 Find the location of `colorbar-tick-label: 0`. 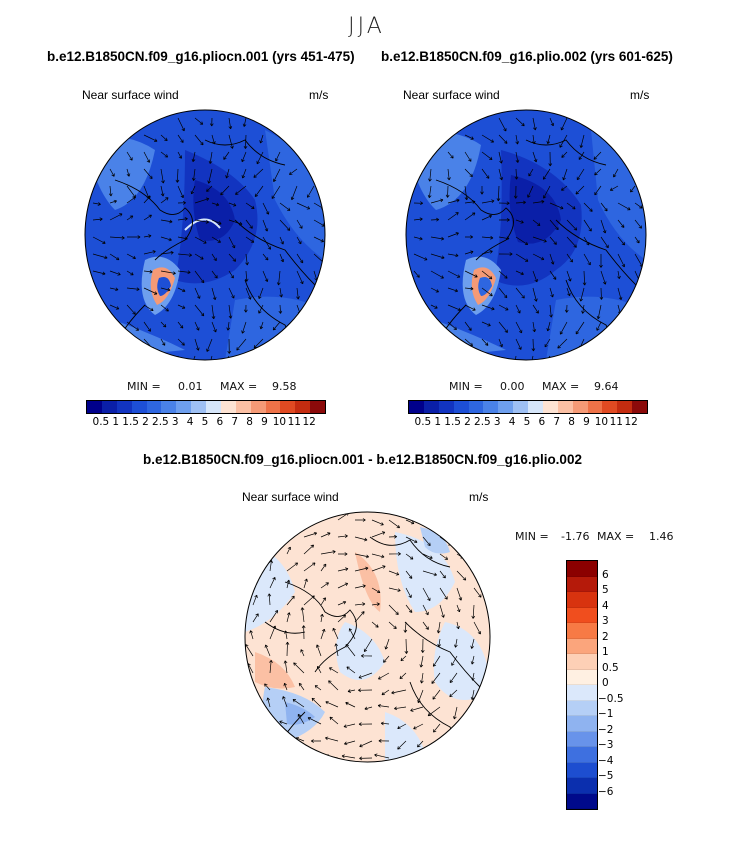

colorbar-tick-label: 0 is located at coordinates (605, 683).